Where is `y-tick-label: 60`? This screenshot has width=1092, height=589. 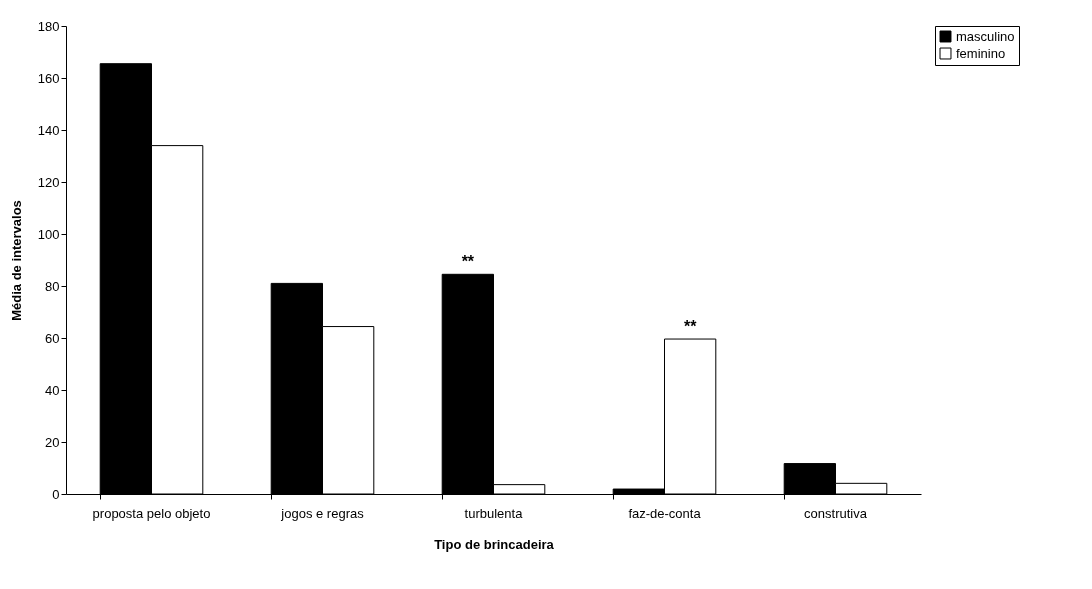
y-tick-label: 60 is located at coordinates (52, 338).